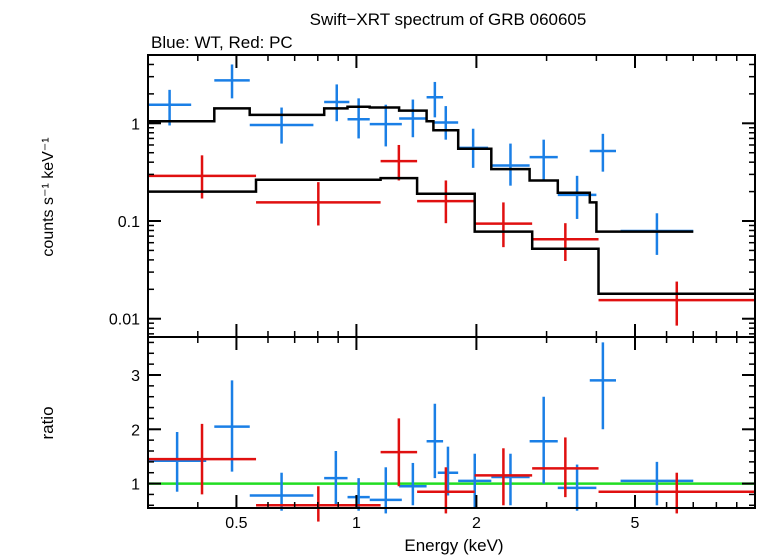 The height and width of the screenshot is (556, 758). What do you see at coordinates (48, 196) in the screenshot?
I see `top-y-axis-label: counts s⁻¹ keV⁻¹` at bounding box center [48, 196].